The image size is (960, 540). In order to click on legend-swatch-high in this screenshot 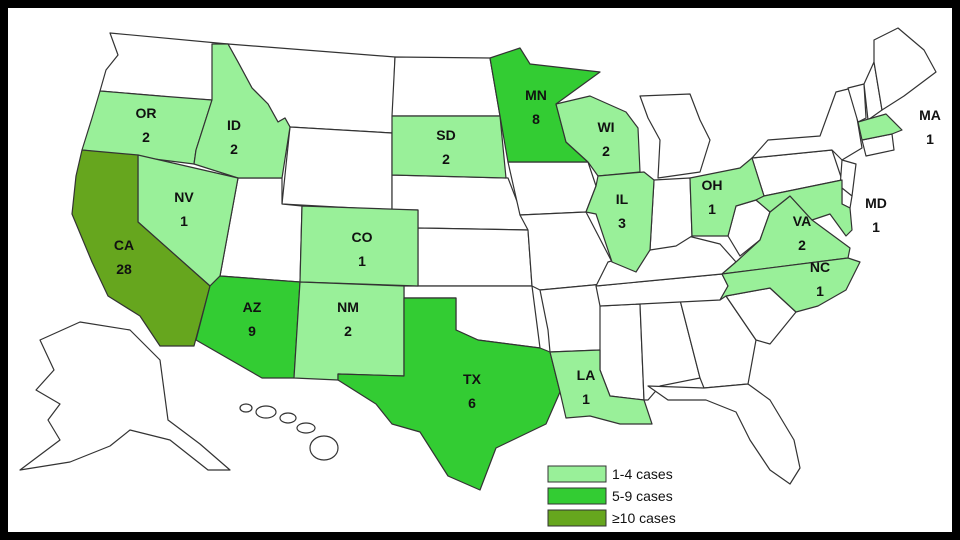, I will do `click(577, 518)`.